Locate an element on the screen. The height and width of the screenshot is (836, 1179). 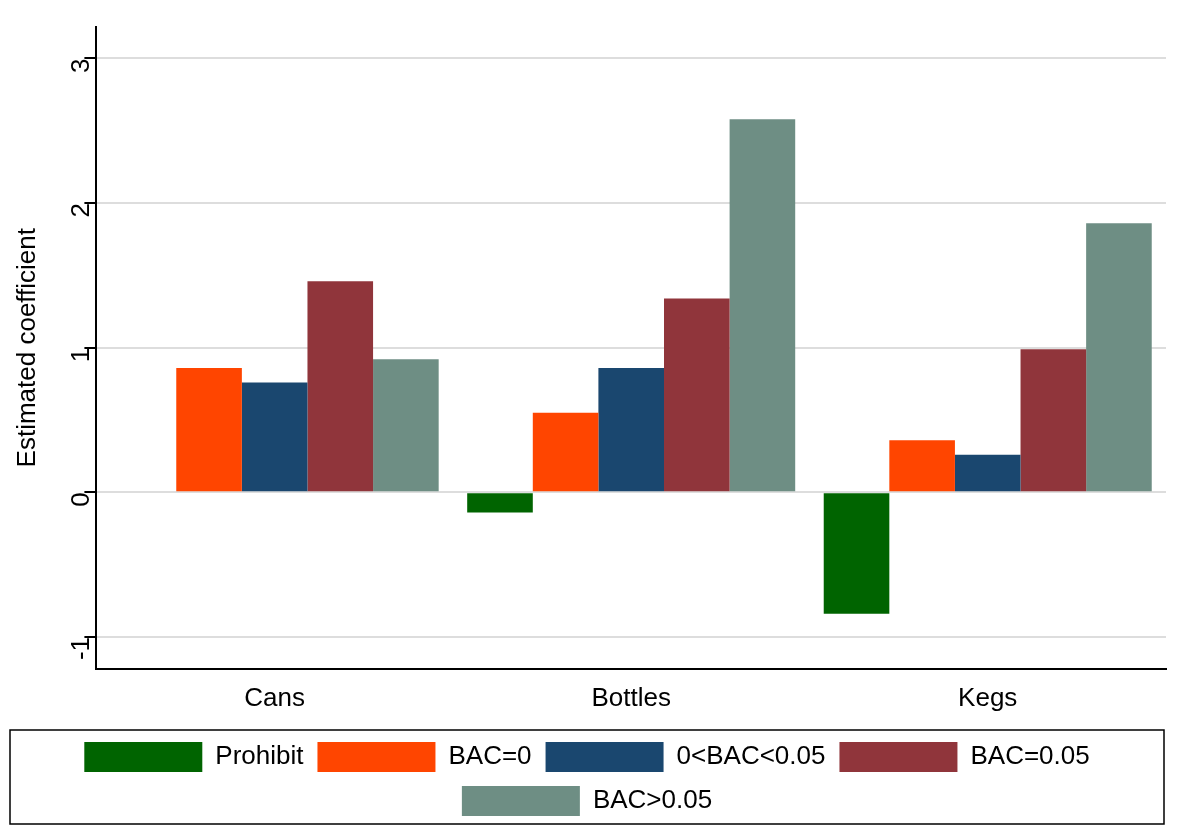
legend-label: BAC>0.05 is located at coordinates (652, 799).